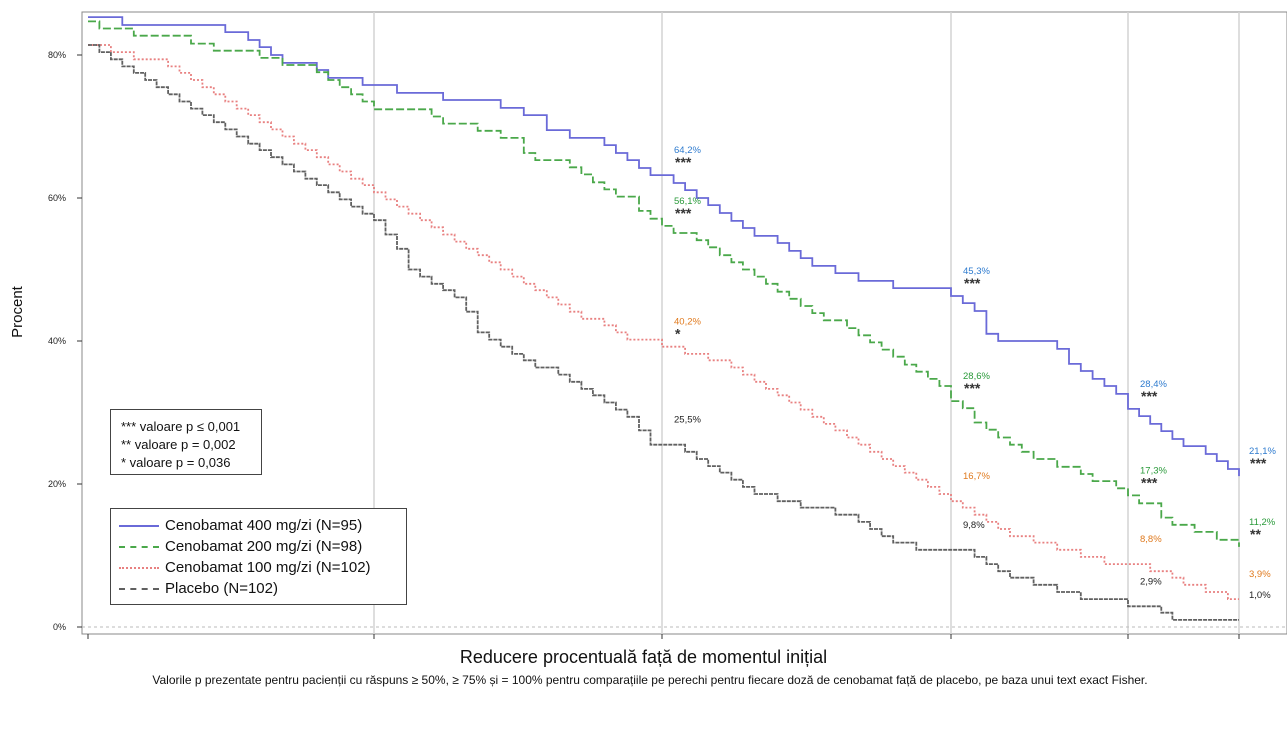 The width and height of the screenshot is (1287, 733). I want to click on value-label-2: 28,4%, so click(1153, 384).